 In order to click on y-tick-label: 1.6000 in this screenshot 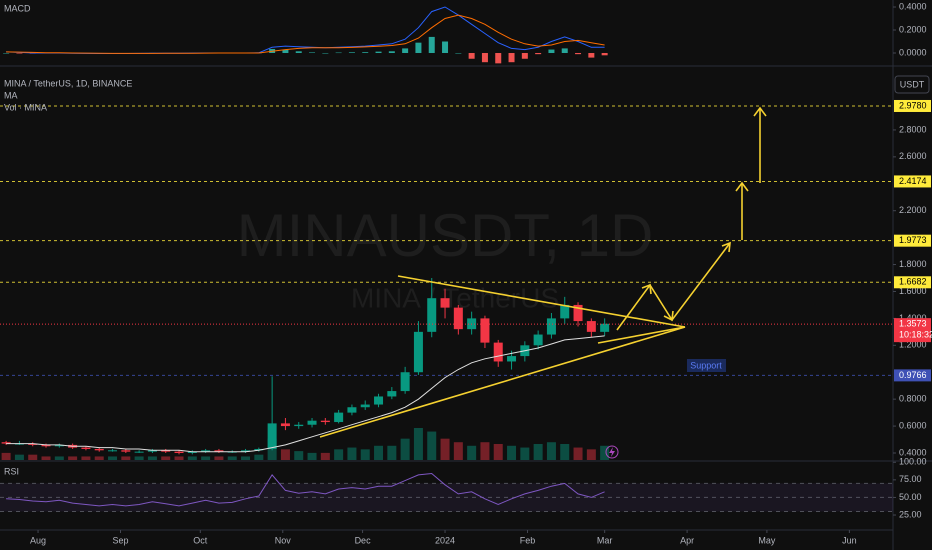, I will do `click(913, 291)`.